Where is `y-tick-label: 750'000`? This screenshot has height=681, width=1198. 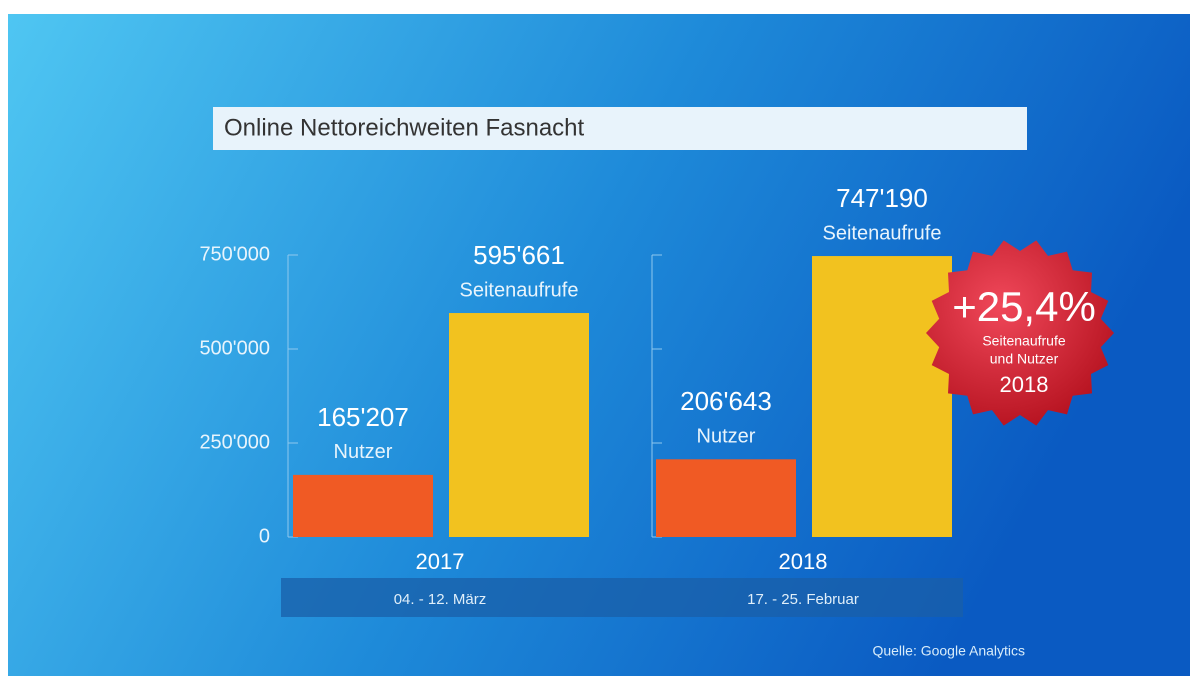 y-tick-label: 750'000 is located at coordinates (234, 254).